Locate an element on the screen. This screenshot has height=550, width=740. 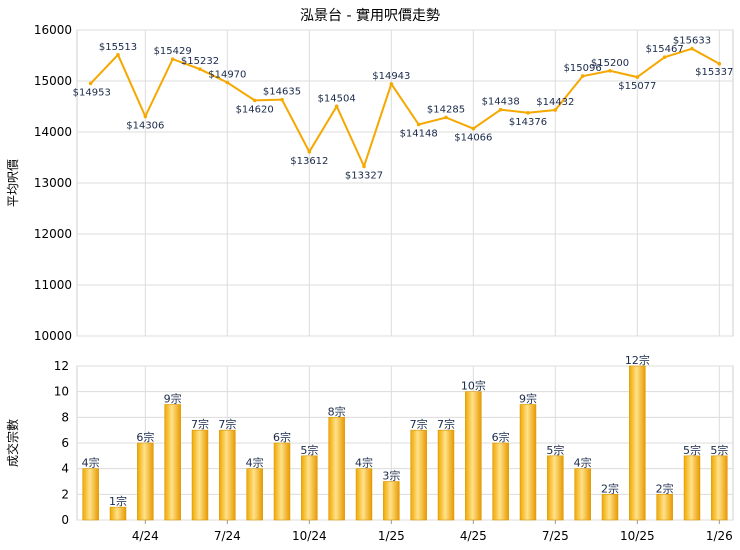
price-y-axis-label: 平均呎價 is located at coordinates (13, 183).